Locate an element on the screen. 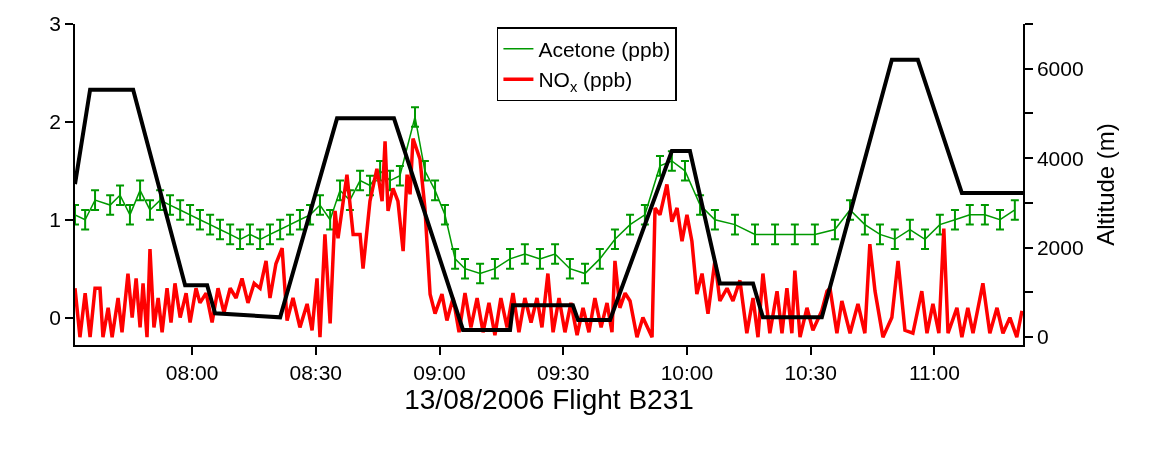 This screenshot has height=455, width=1164. legend-label: Acetone (ppb) is located at coordinates (604, 50).